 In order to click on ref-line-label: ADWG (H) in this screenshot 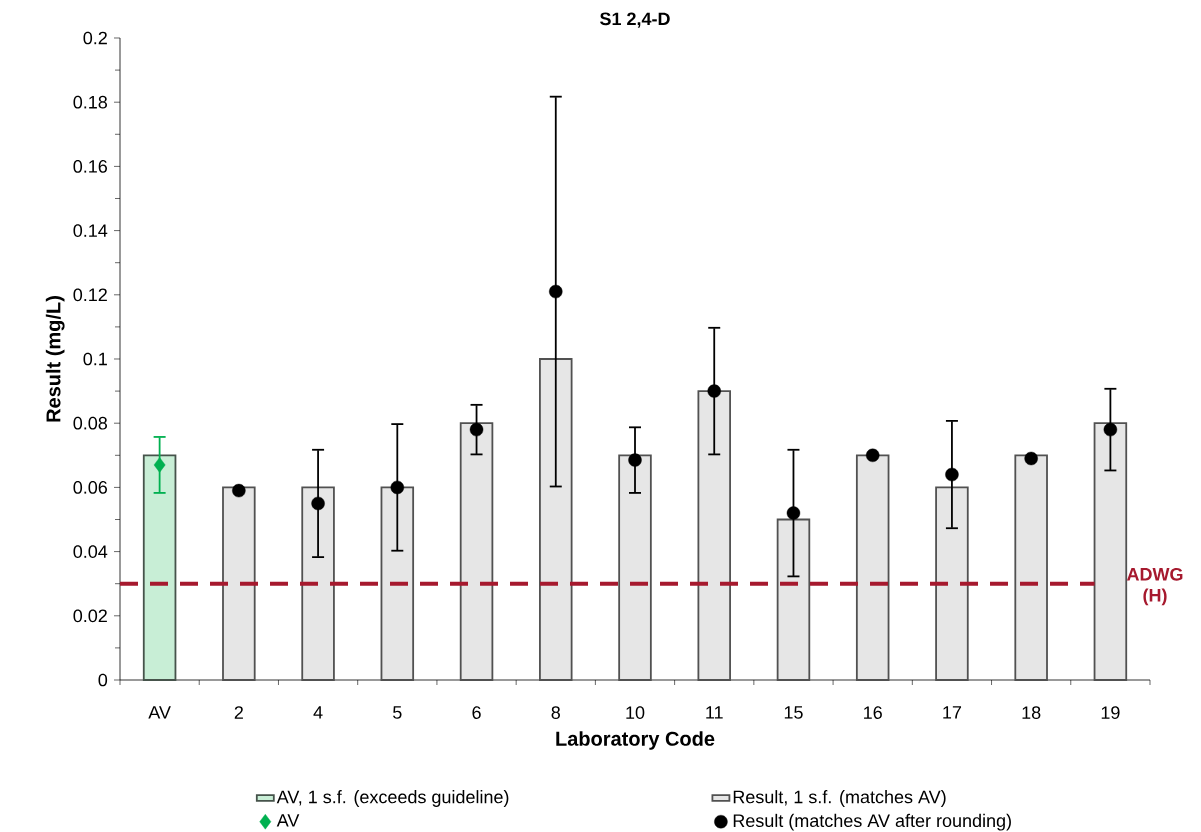, I will do `click(1154, 586)`.